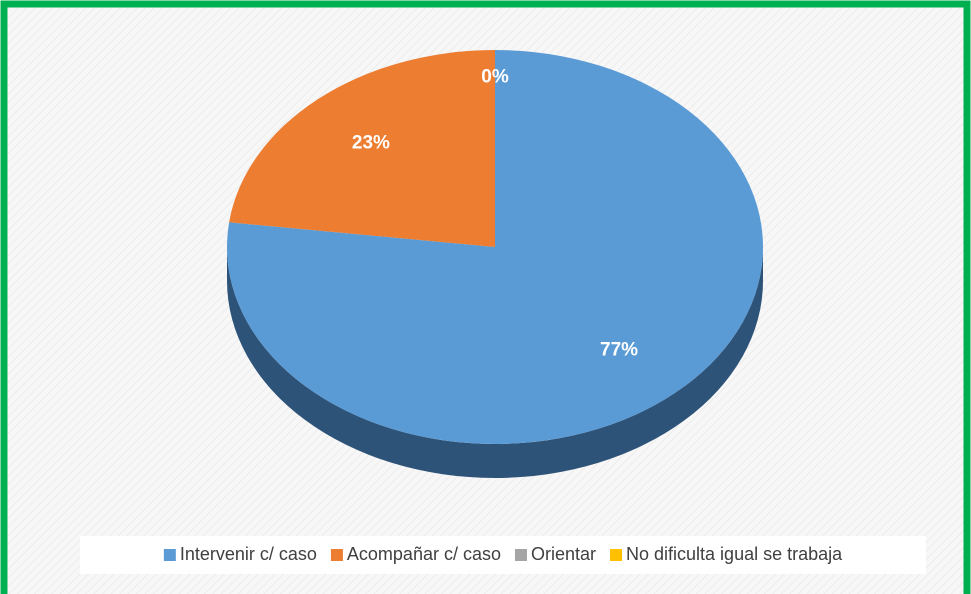  What do you see at coordinates (371, 143) in the screenshot?
I see `data-label: 23%` at bounding box center [371, 143].